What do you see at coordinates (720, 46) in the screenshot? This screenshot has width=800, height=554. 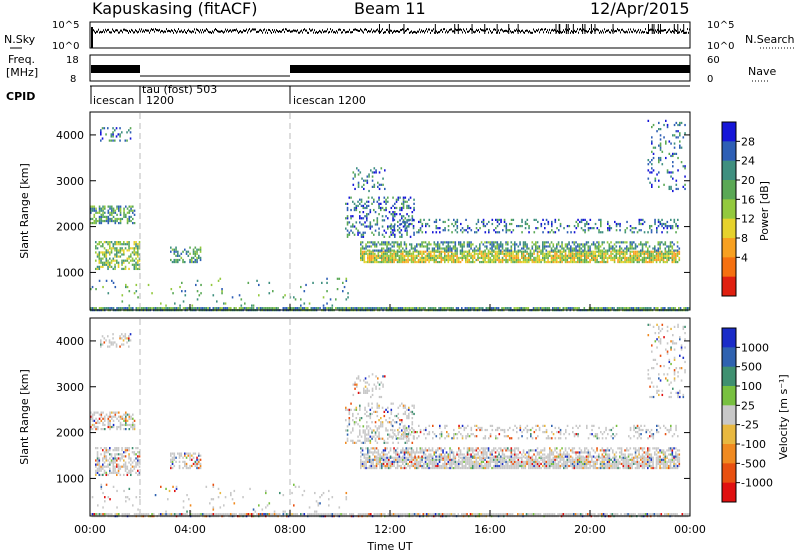 I see `nsearch-tick-bottom: 10^0` at bounding box center [720, 46].